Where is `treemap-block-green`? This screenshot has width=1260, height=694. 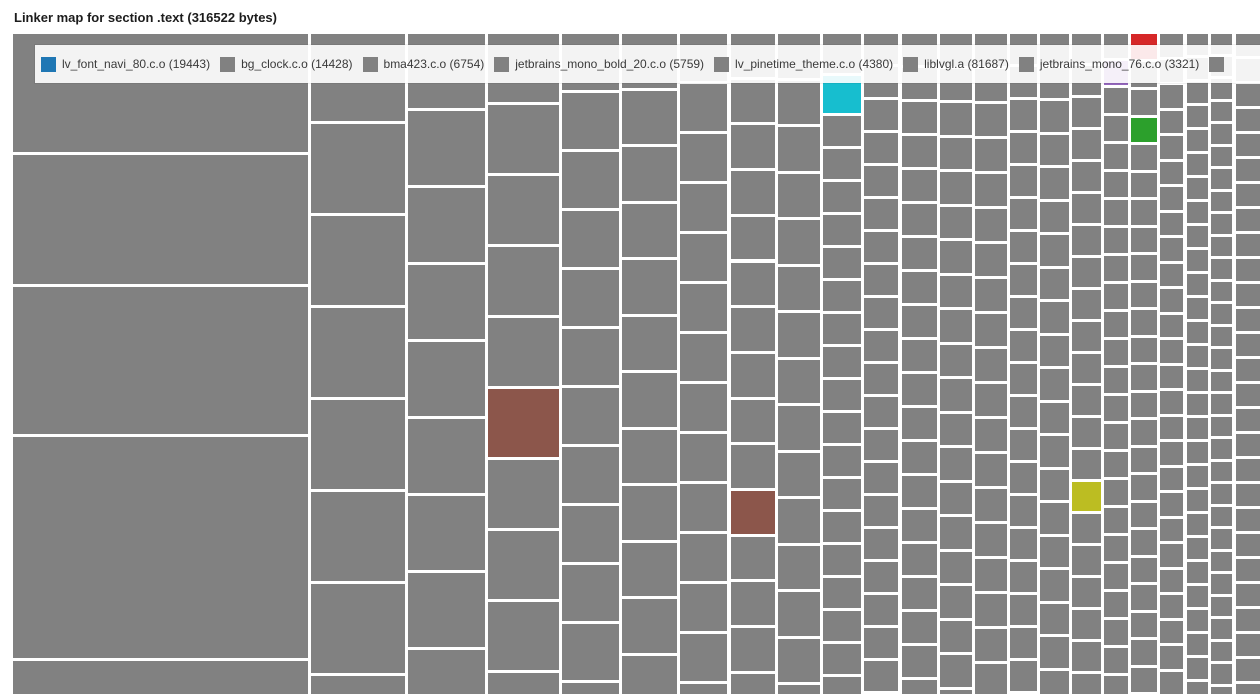 treemap-block-green is located at coordinates (1144, 129).